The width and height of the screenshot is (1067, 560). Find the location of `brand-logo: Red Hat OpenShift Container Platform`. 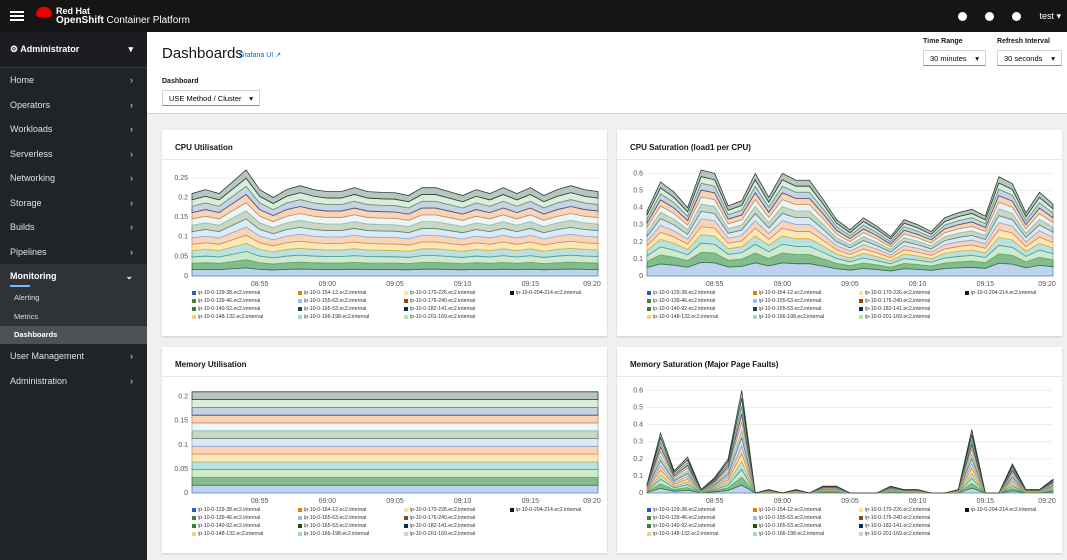

brand-logo: Red Hat OpenShift Container Platform is located at coordinates (113, 16).